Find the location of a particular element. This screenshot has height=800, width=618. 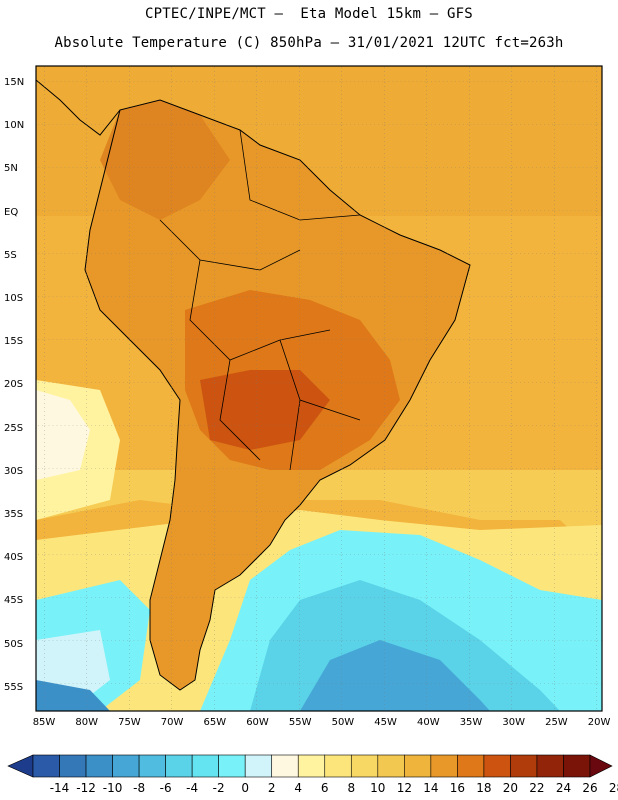

colorbar-label: 20 is located at coordinates (510, 788).